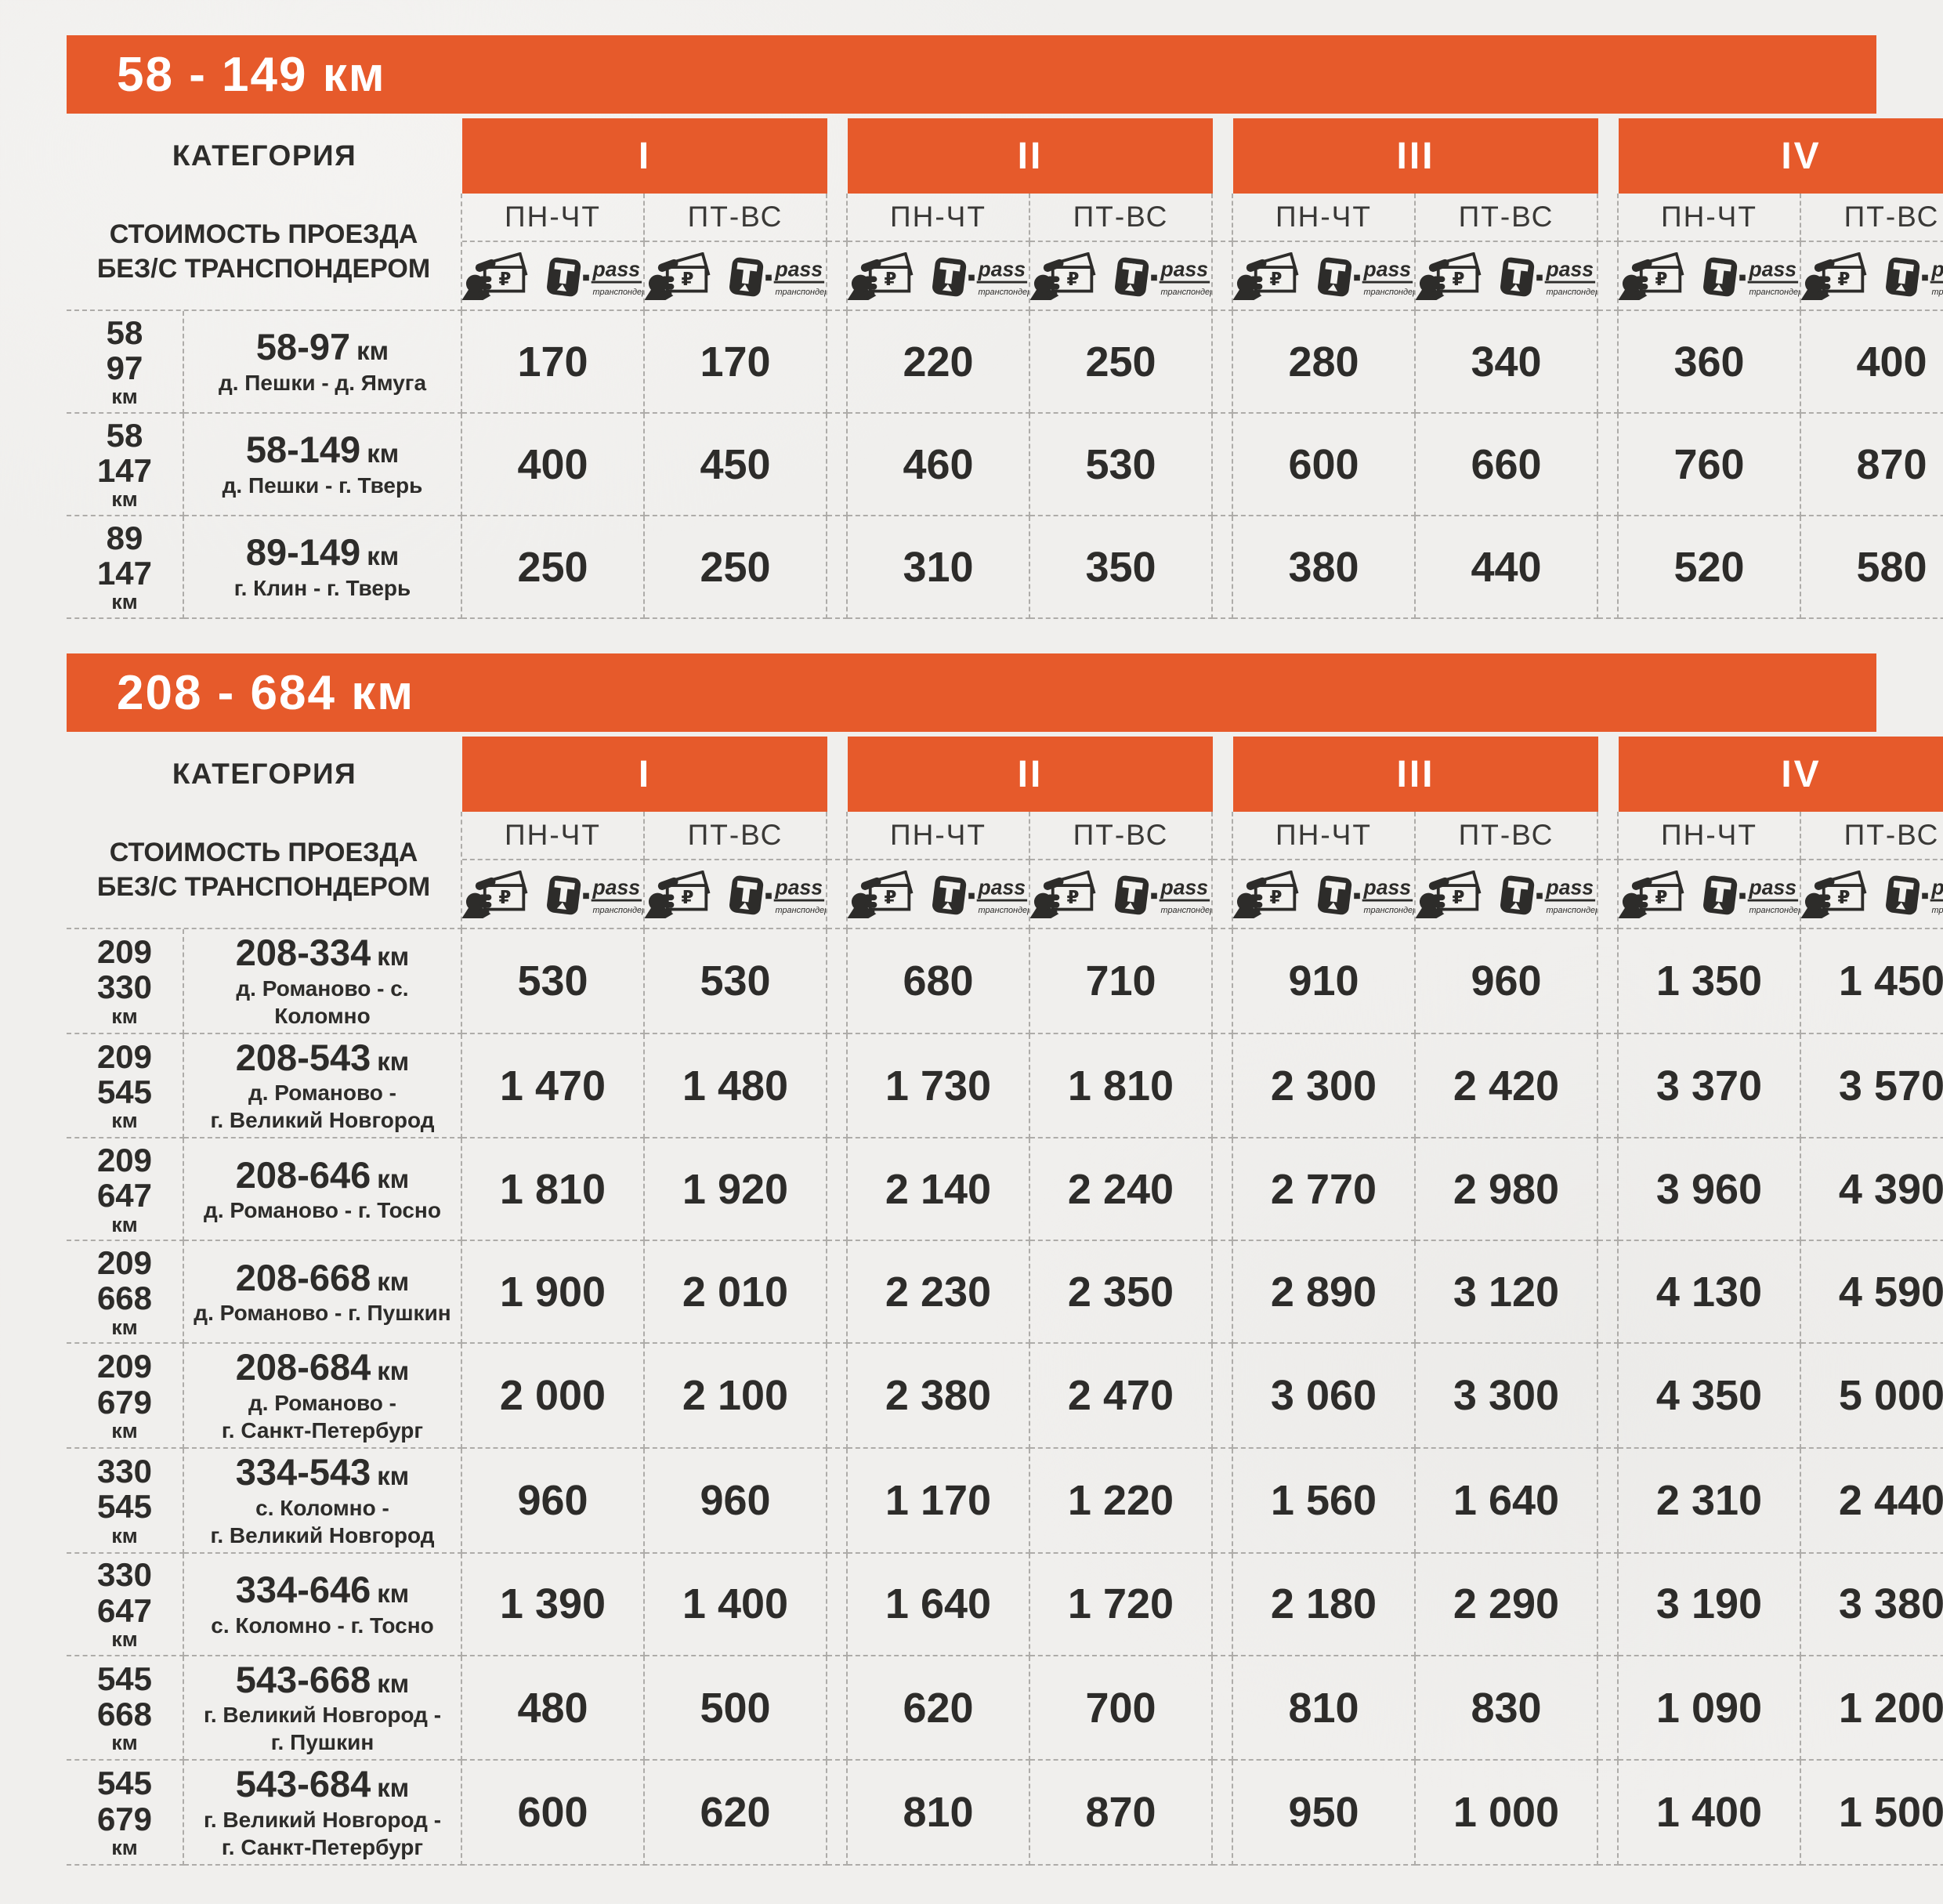 This screenshot has width=1943, height=1904. What do you see at coordinates (1872, 567) in the screenshot?
I see `price-cell: 580` at bounding box center [1872, 567].